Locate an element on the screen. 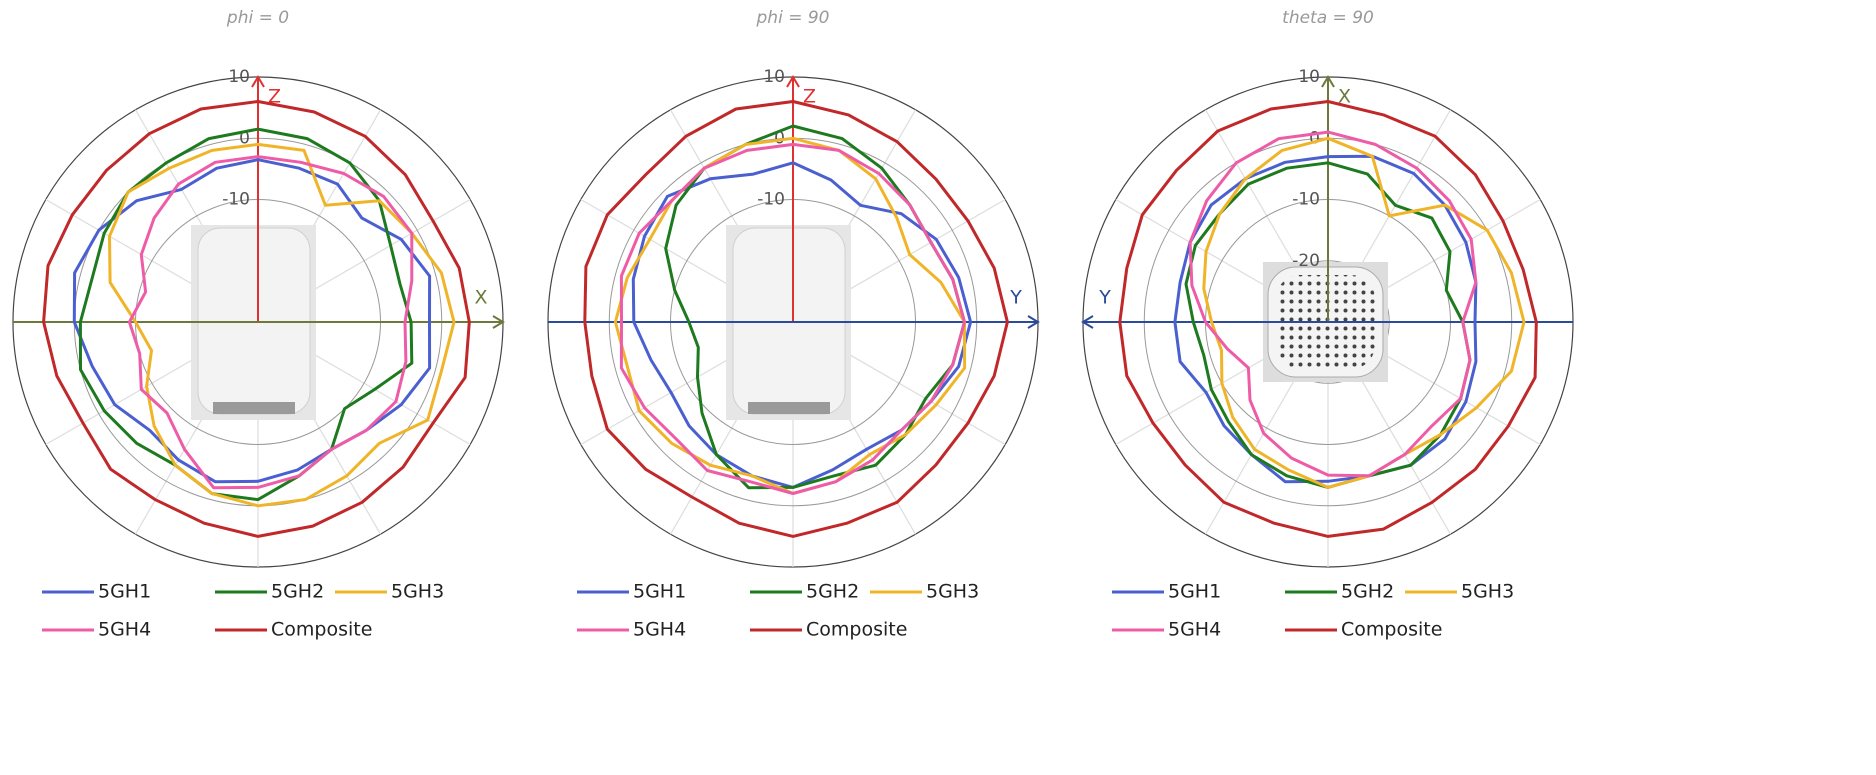 The image size is (1876, 775). chart-title: phi = 90 is located at coordinates (793, 18).